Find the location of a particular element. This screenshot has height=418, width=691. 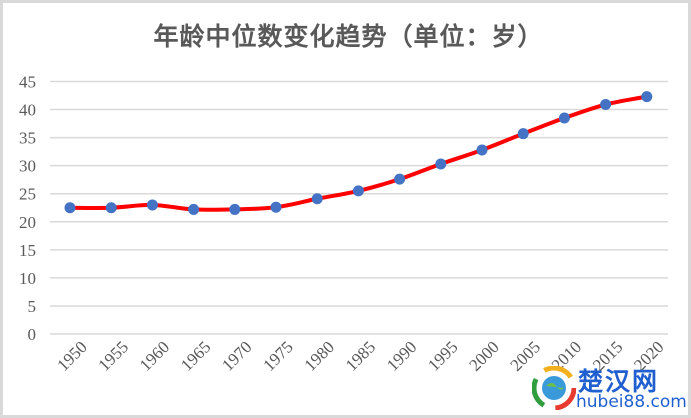

watermark-url: hubei88.com is located at coordinates (631, 402).